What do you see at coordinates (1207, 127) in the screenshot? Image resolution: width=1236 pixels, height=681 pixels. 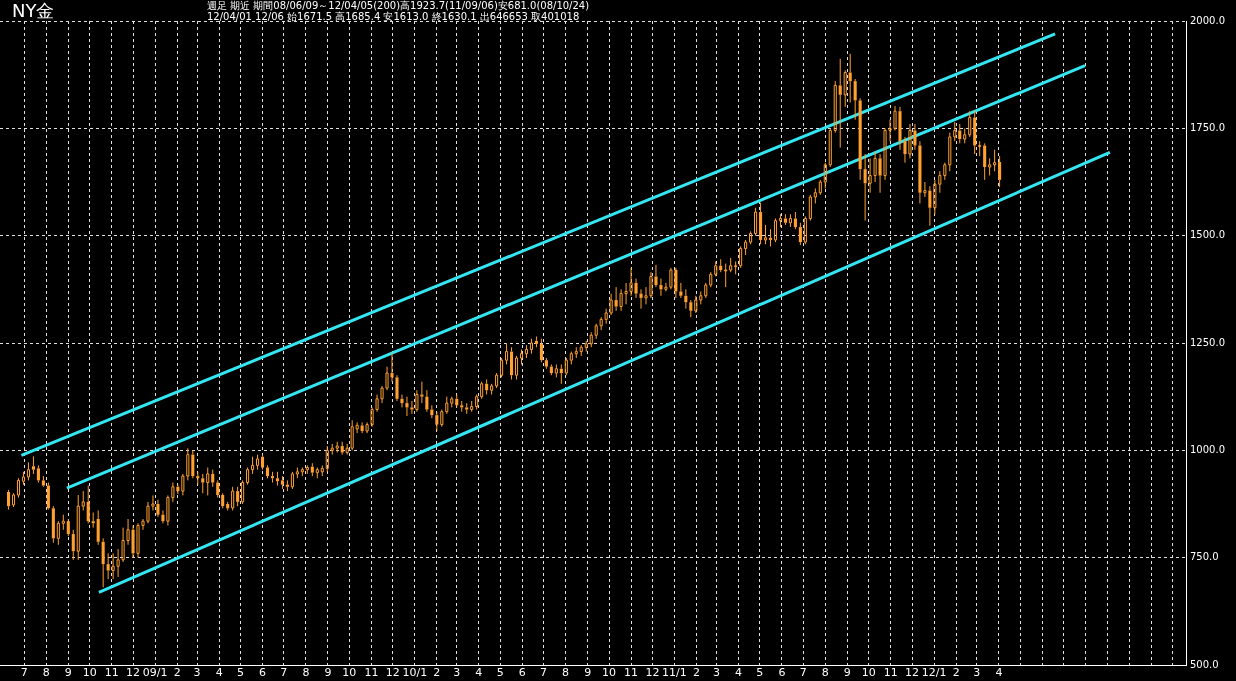 I see `y-tick-label: 1750.0` at bounding box center [1207, 127].